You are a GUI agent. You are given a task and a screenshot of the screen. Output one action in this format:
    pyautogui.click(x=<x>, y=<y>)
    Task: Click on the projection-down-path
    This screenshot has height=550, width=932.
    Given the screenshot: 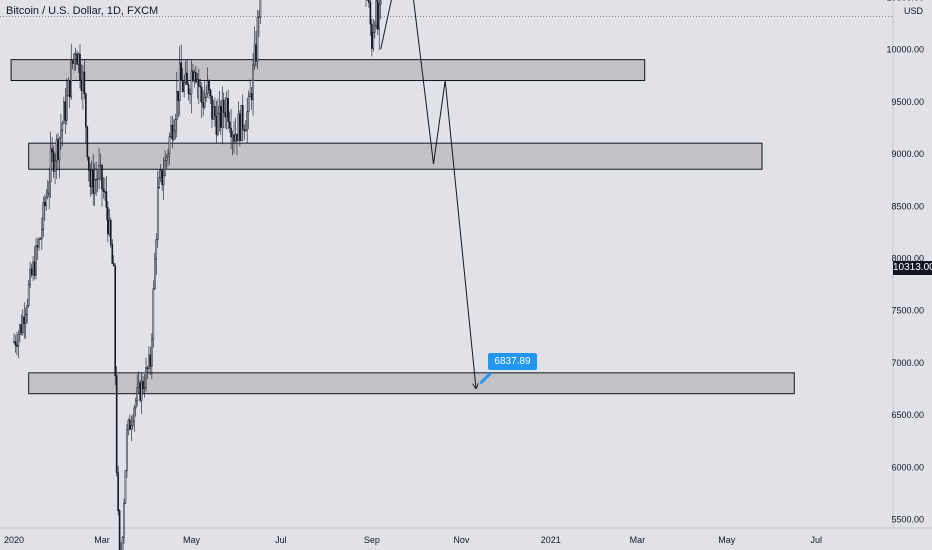 What is the action you would take?
    pyautogui.click(x=441, y=194)
    